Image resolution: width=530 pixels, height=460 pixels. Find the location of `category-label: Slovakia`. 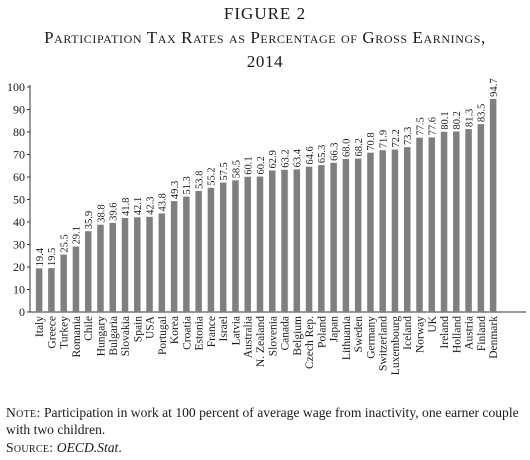

category-label: Slovakia is located at coordinates (126, 336).